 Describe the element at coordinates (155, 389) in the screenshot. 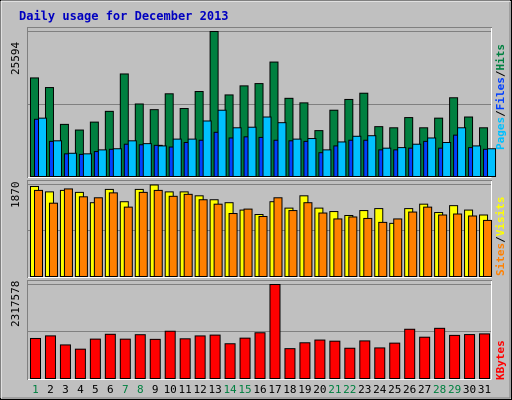

I see `day-label-9: 9` at that location.